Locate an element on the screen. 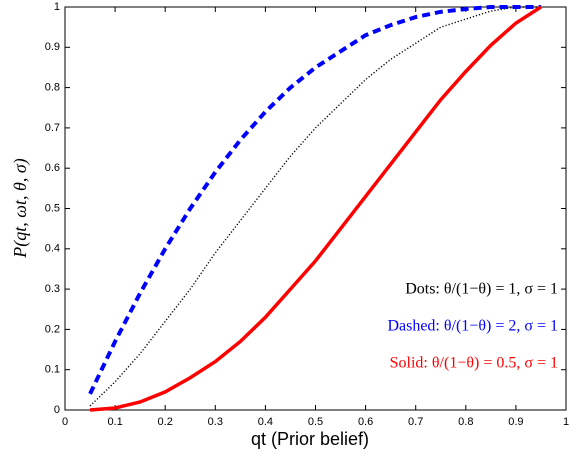 This screenshot has height=465, width=577. x-tick-label: 0.6 is located at coordinates (365, 422).